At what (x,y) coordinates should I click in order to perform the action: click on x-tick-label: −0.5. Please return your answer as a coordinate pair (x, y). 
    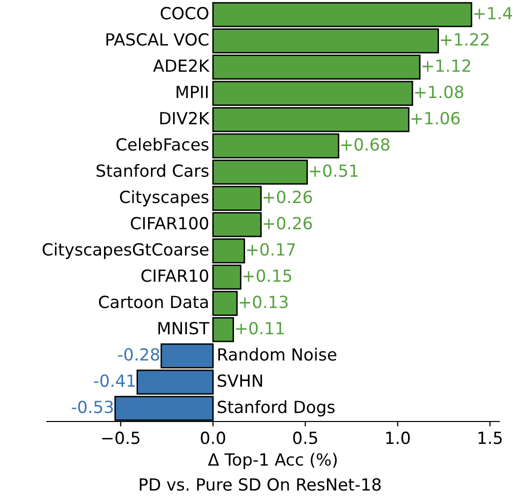
    Looking at the image, I should click on (121, 438).